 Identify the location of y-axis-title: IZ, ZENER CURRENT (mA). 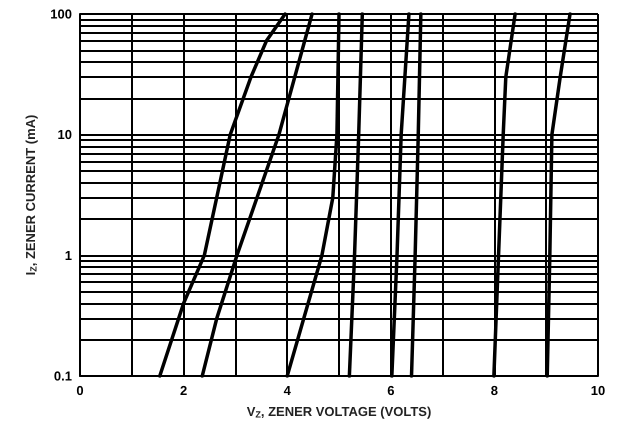
(30, 195).